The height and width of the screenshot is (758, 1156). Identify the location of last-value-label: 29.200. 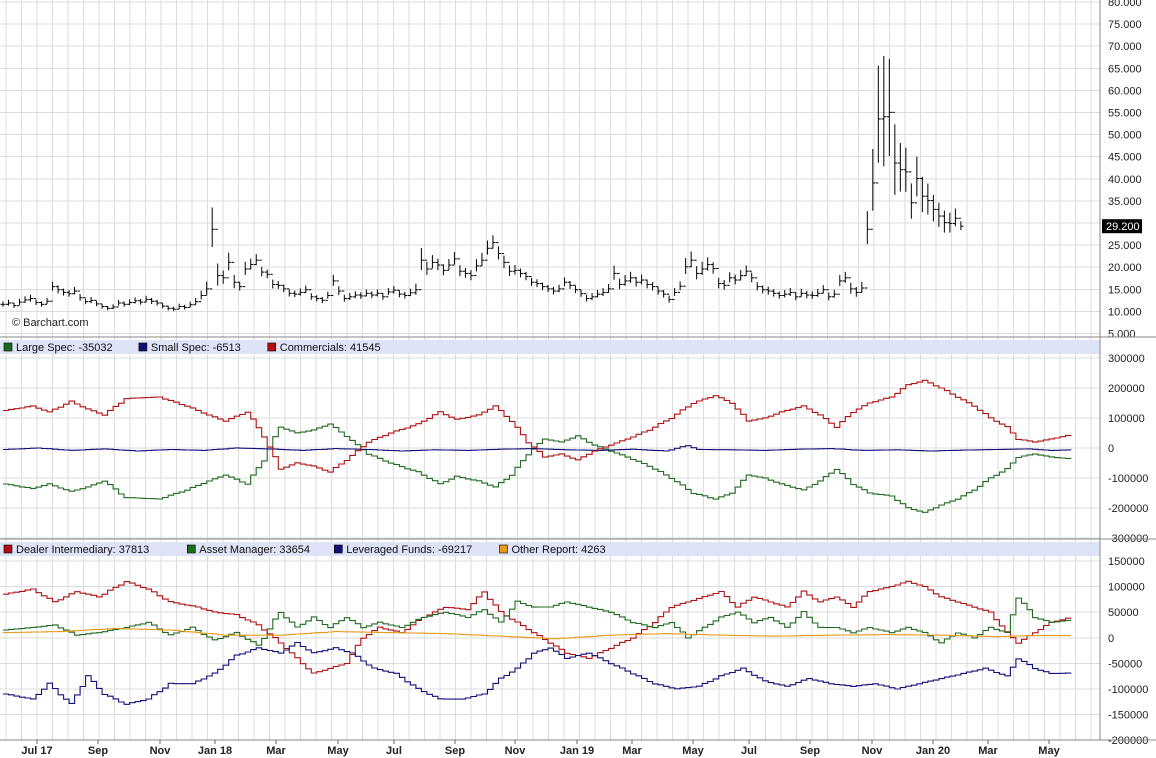
(1123, 227).